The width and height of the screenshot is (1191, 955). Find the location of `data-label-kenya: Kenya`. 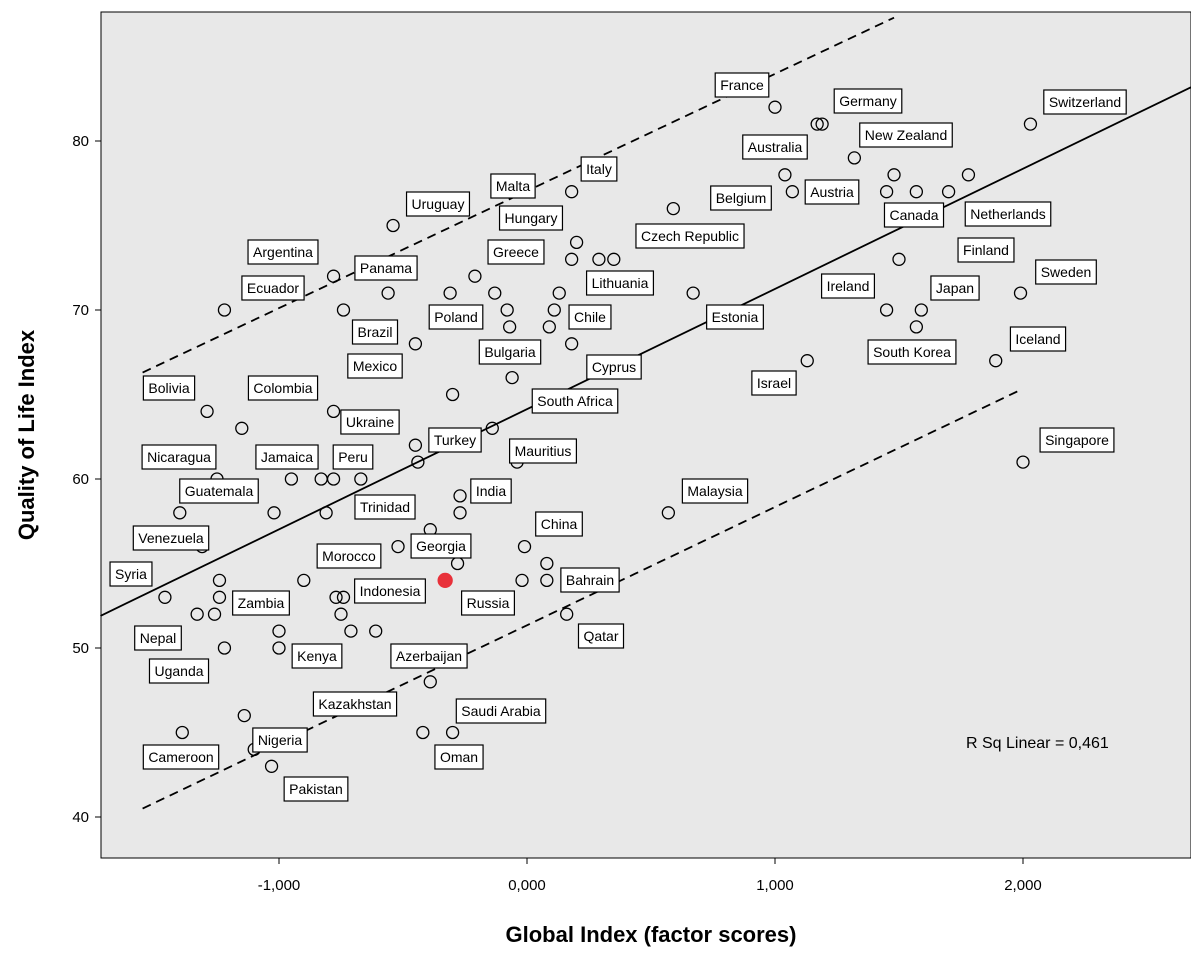

data-label-kenya: Kenya is located at coordinates (317, 656).